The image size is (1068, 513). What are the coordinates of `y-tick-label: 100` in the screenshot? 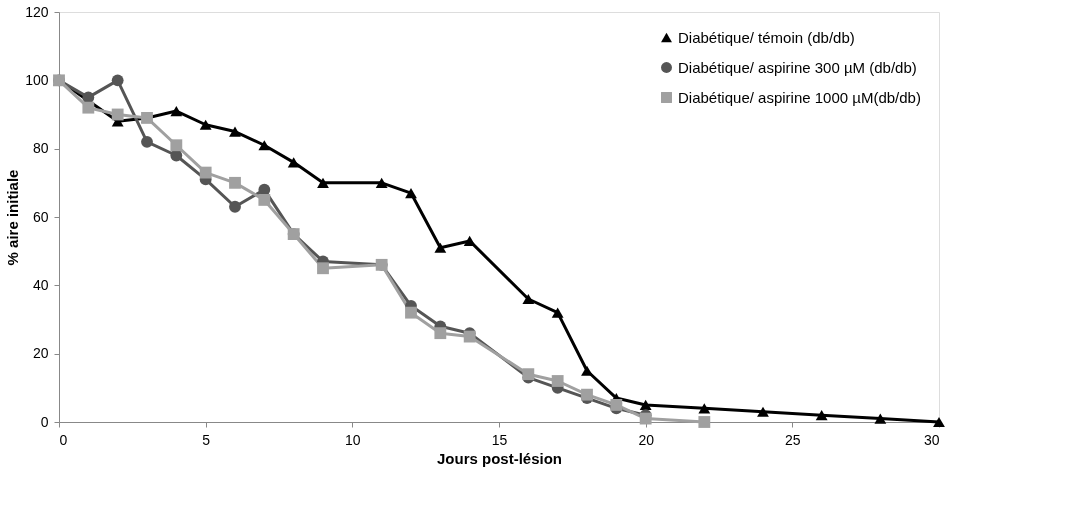 It's located at (37, 79).